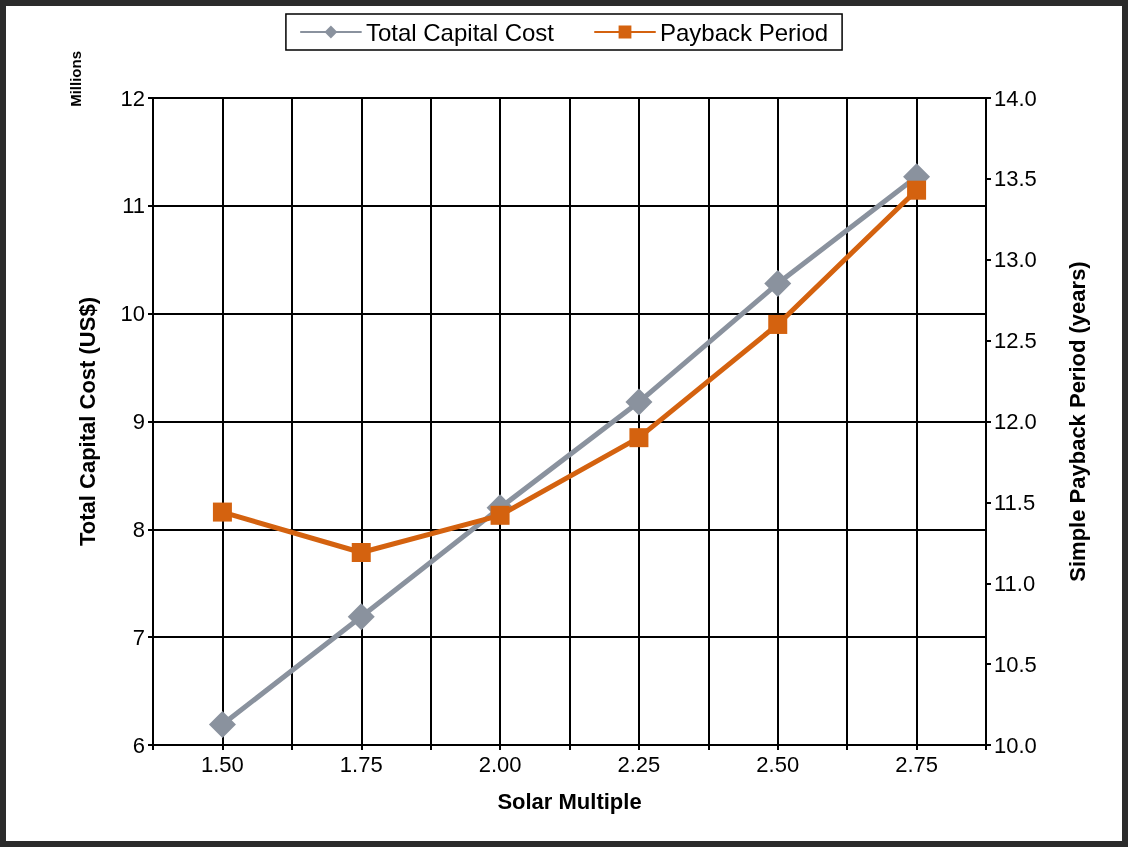  What do you see at coordinates (1015, 664) in the screenshot?
I see `y2-tick-label: 10.5` at bounding box center [1015, 664].